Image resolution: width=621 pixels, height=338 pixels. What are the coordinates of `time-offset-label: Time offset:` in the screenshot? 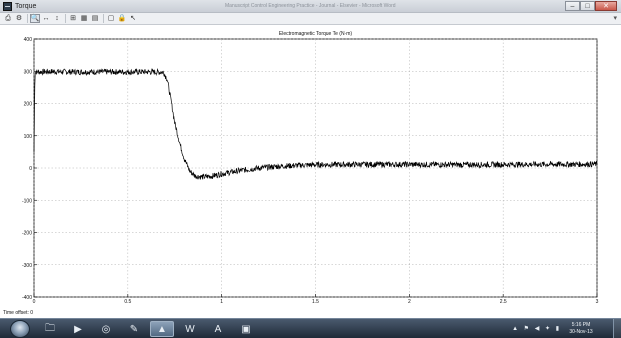 It's located at (16, 313).